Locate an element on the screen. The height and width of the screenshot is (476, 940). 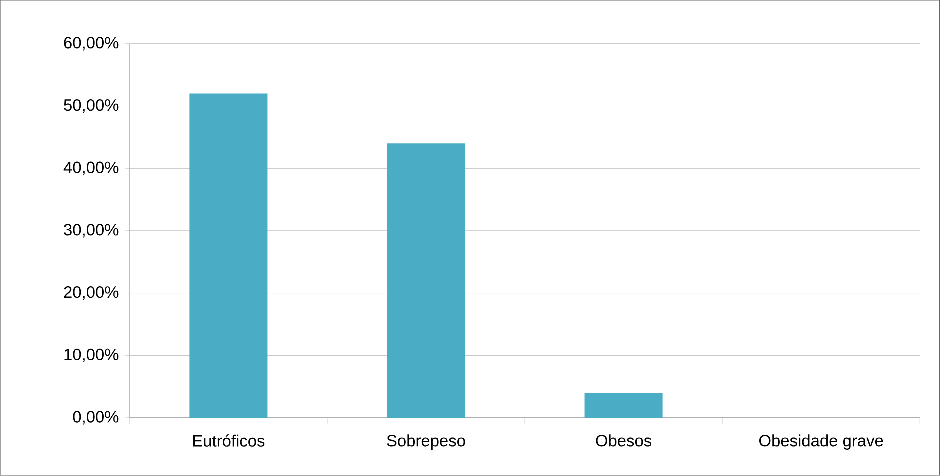
y-tick-label: 10,00% is located at coordinates (91, 355).